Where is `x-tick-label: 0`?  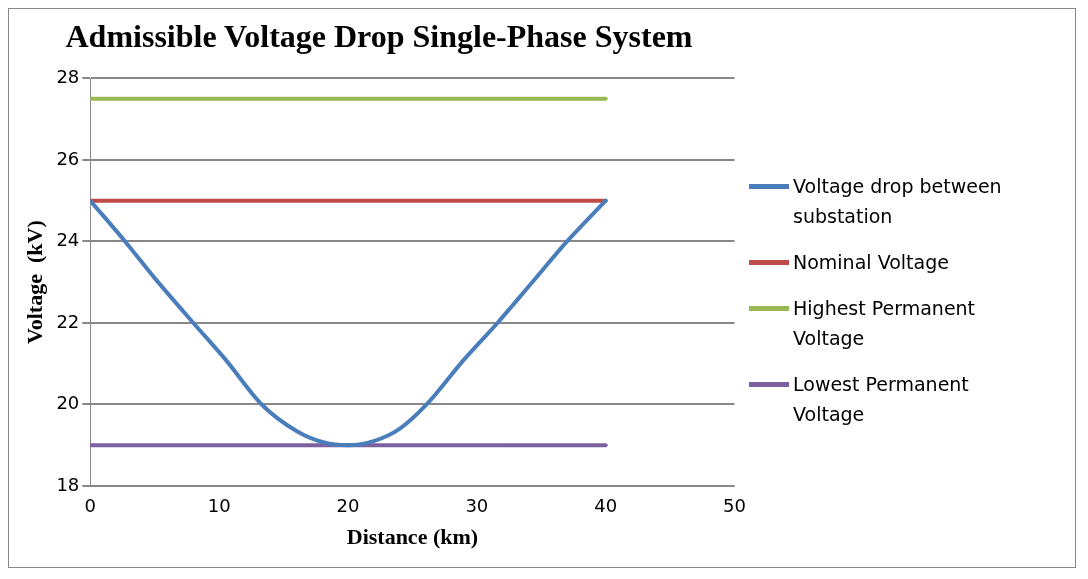
x-tick-label: 0 is located at coordinates (90, 506).